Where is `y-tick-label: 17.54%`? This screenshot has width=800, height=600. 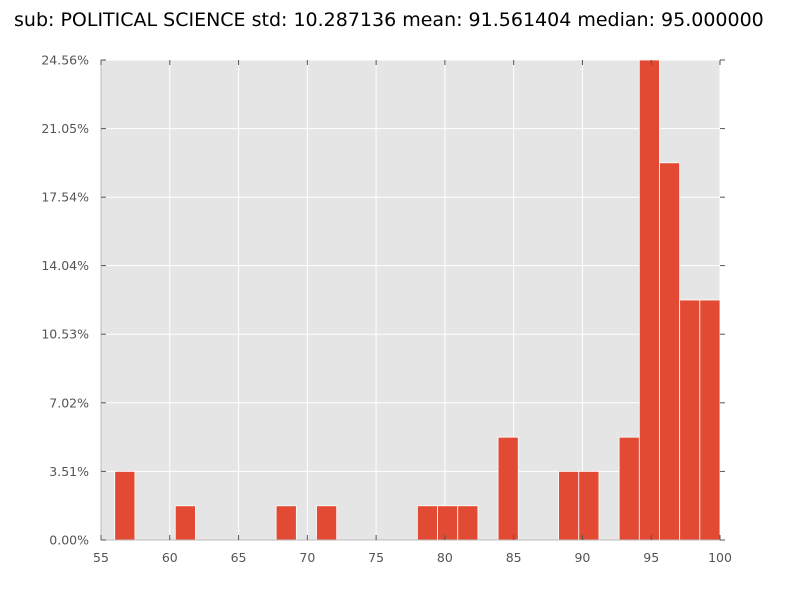 y-tick-label: 17.54% is located at coordinates (65, 197).